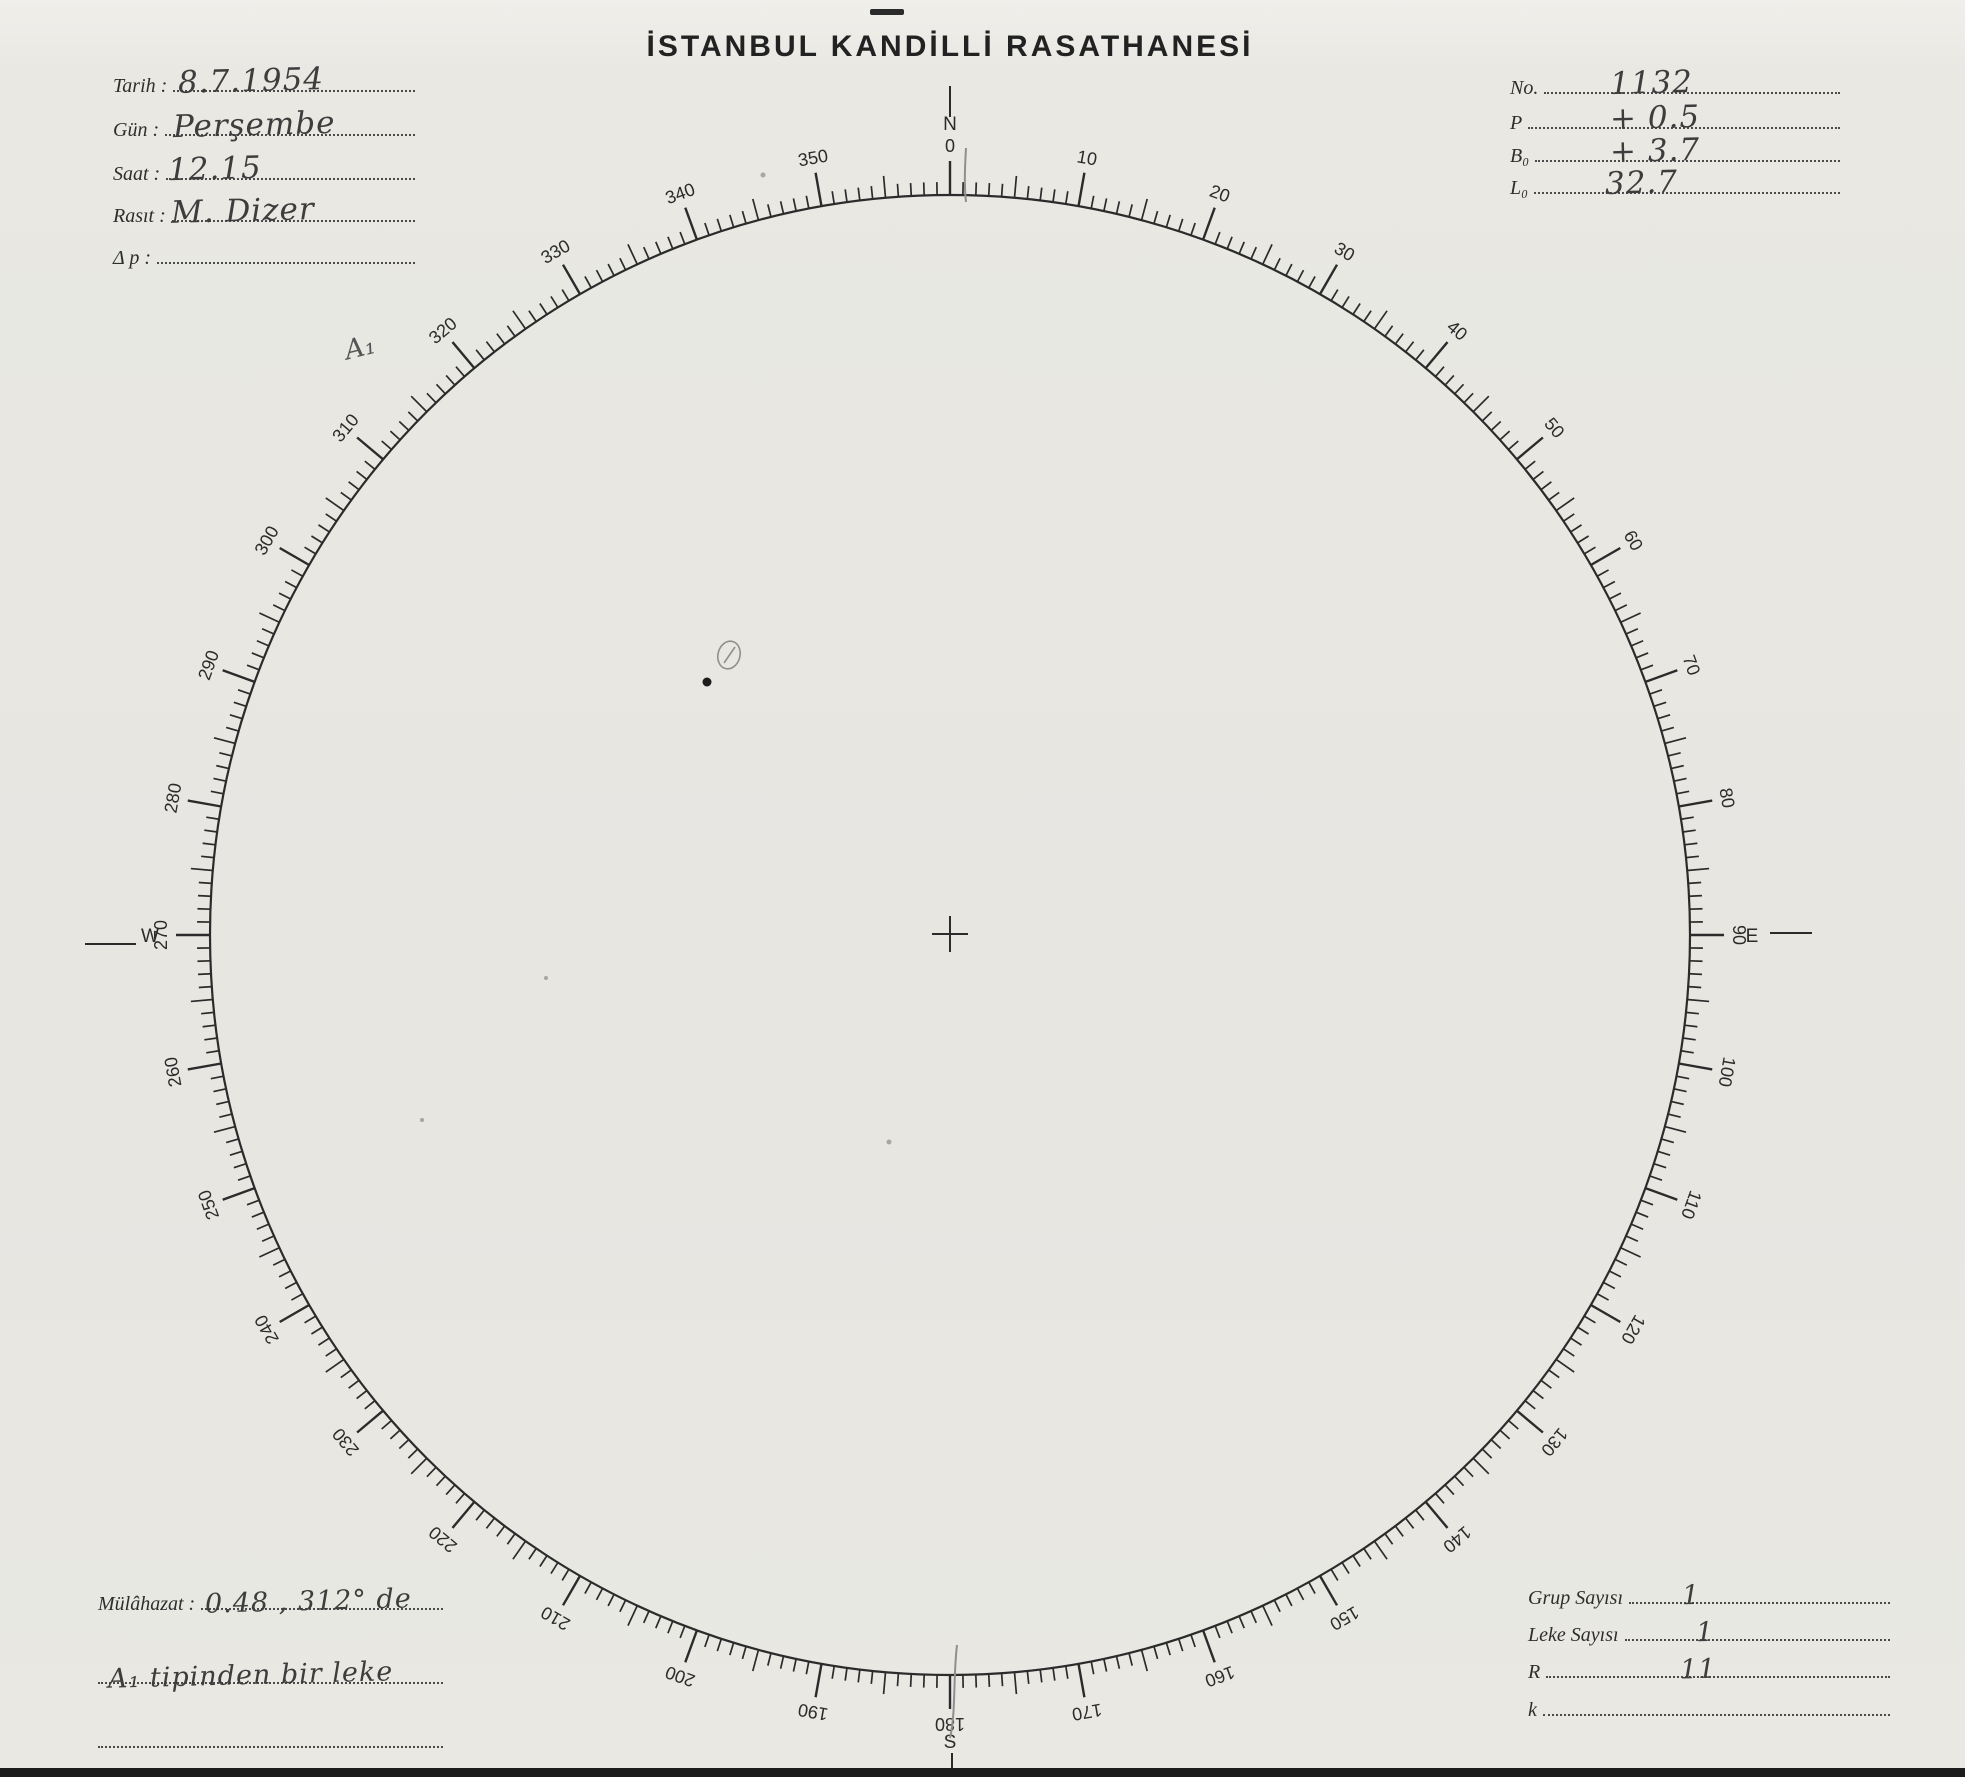 This screenshot has width=1965, height=1777. What do you see at coordinates (1219, 1676) in the screenshot?
I see `degree-label: 160` at bounding box center [1219, 1676].